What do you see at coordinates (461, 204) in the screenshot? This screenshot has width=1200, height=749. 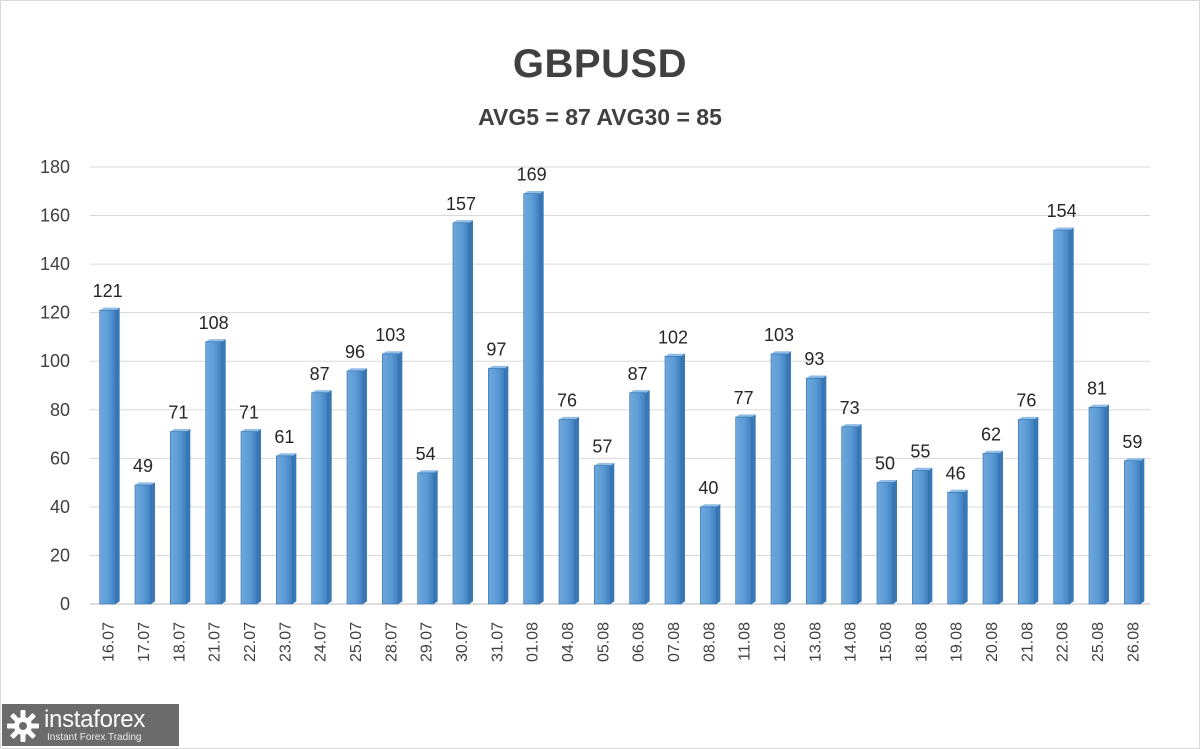 I see `data-label: 157` at bounding box center [461, 204].